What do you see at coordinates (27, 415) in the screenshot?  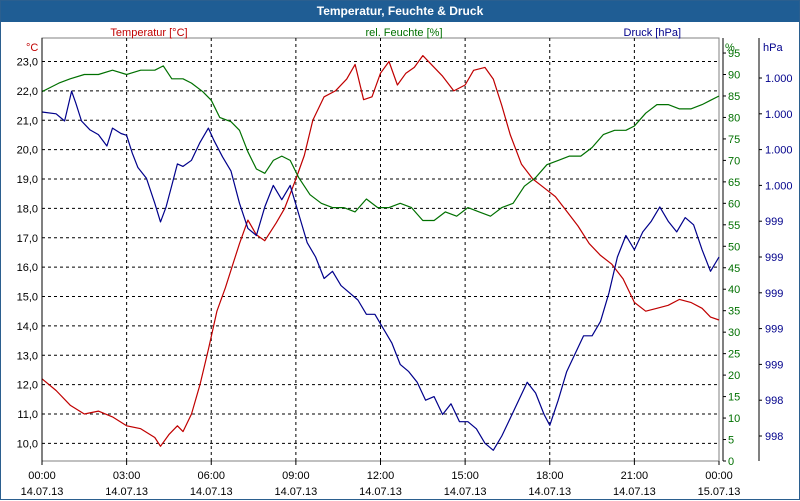 I see `temperature-tick-label: 11,0` at bounding box center [27, 415].